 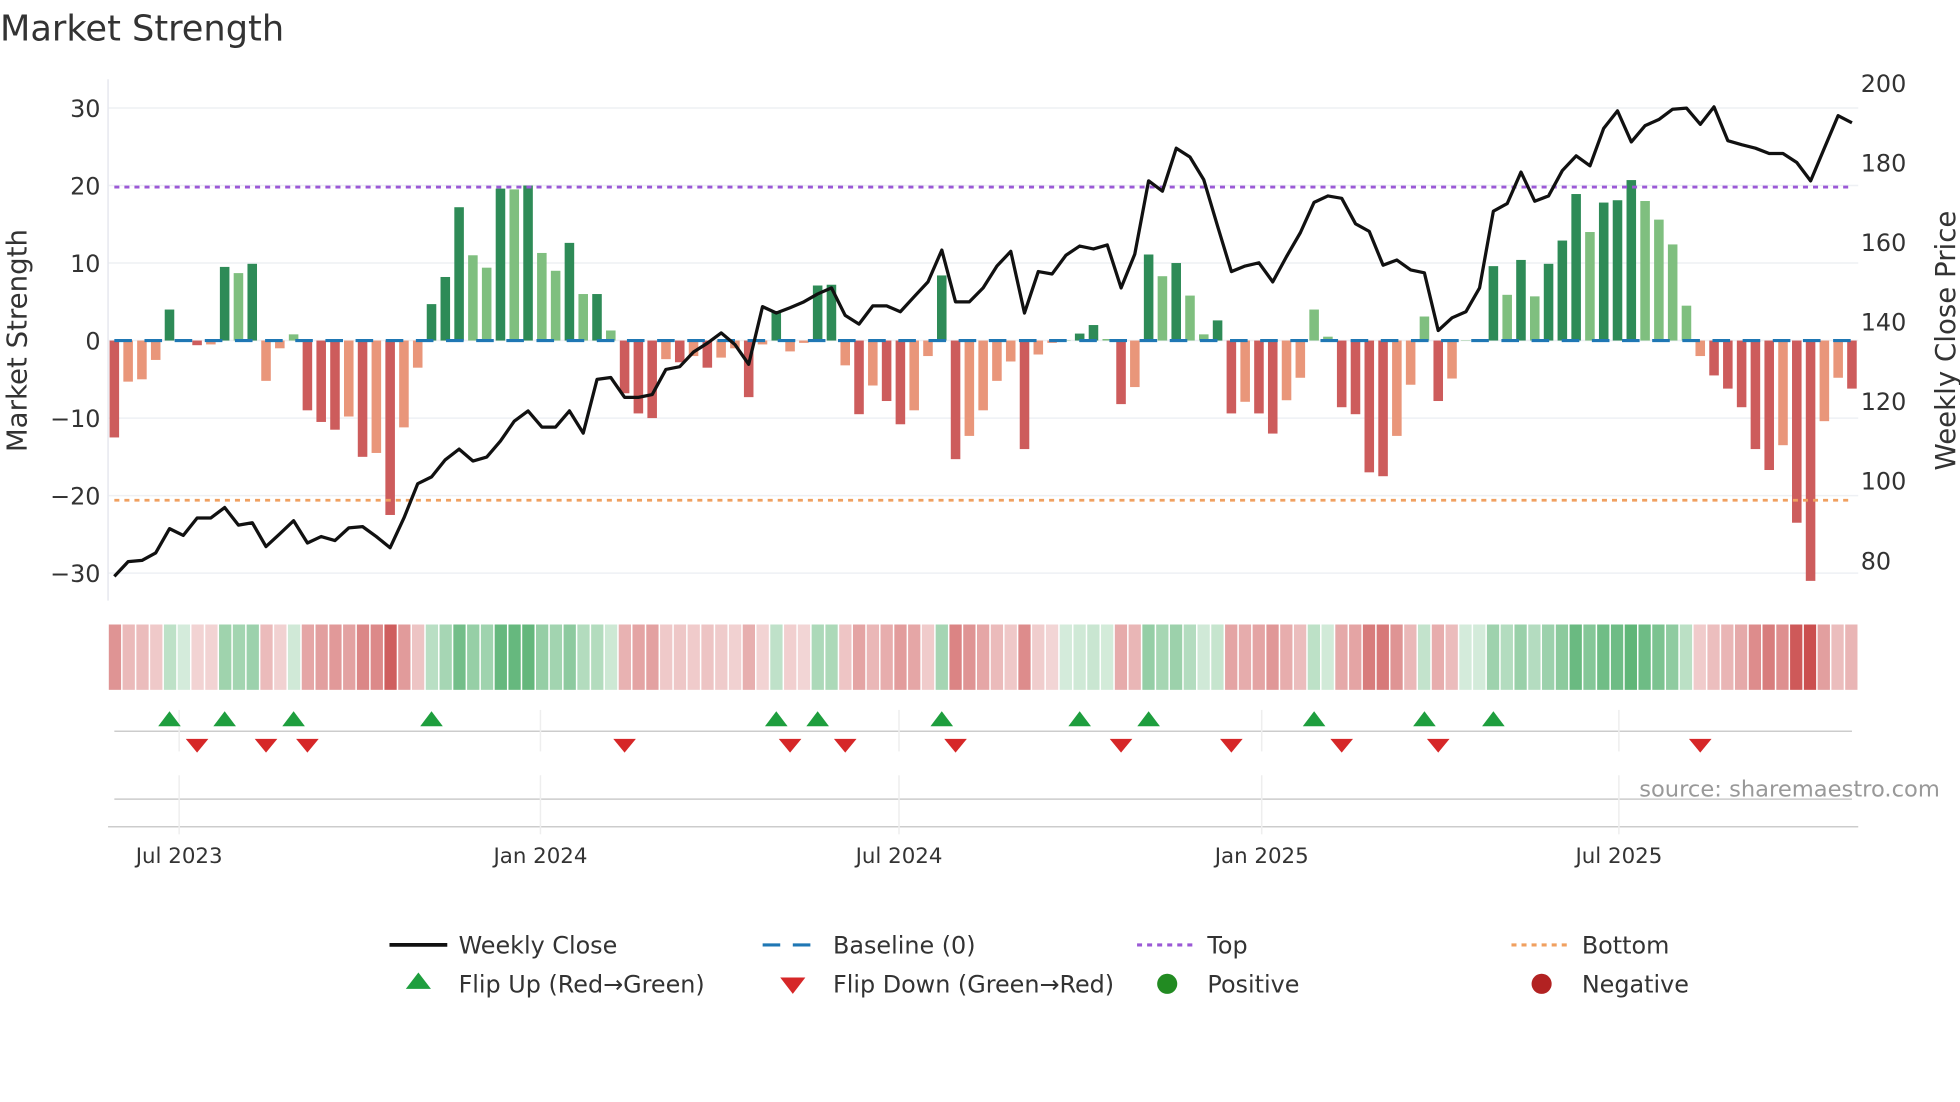 I want to click on y-tick-label: −20, so click(x=75, y=496).